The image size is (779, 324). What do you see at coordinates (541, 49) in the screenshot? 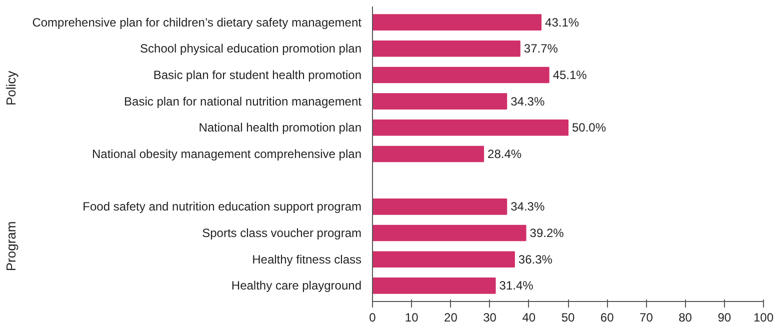
I see `data-label: 37.7%` at bounding box center [541, 49].